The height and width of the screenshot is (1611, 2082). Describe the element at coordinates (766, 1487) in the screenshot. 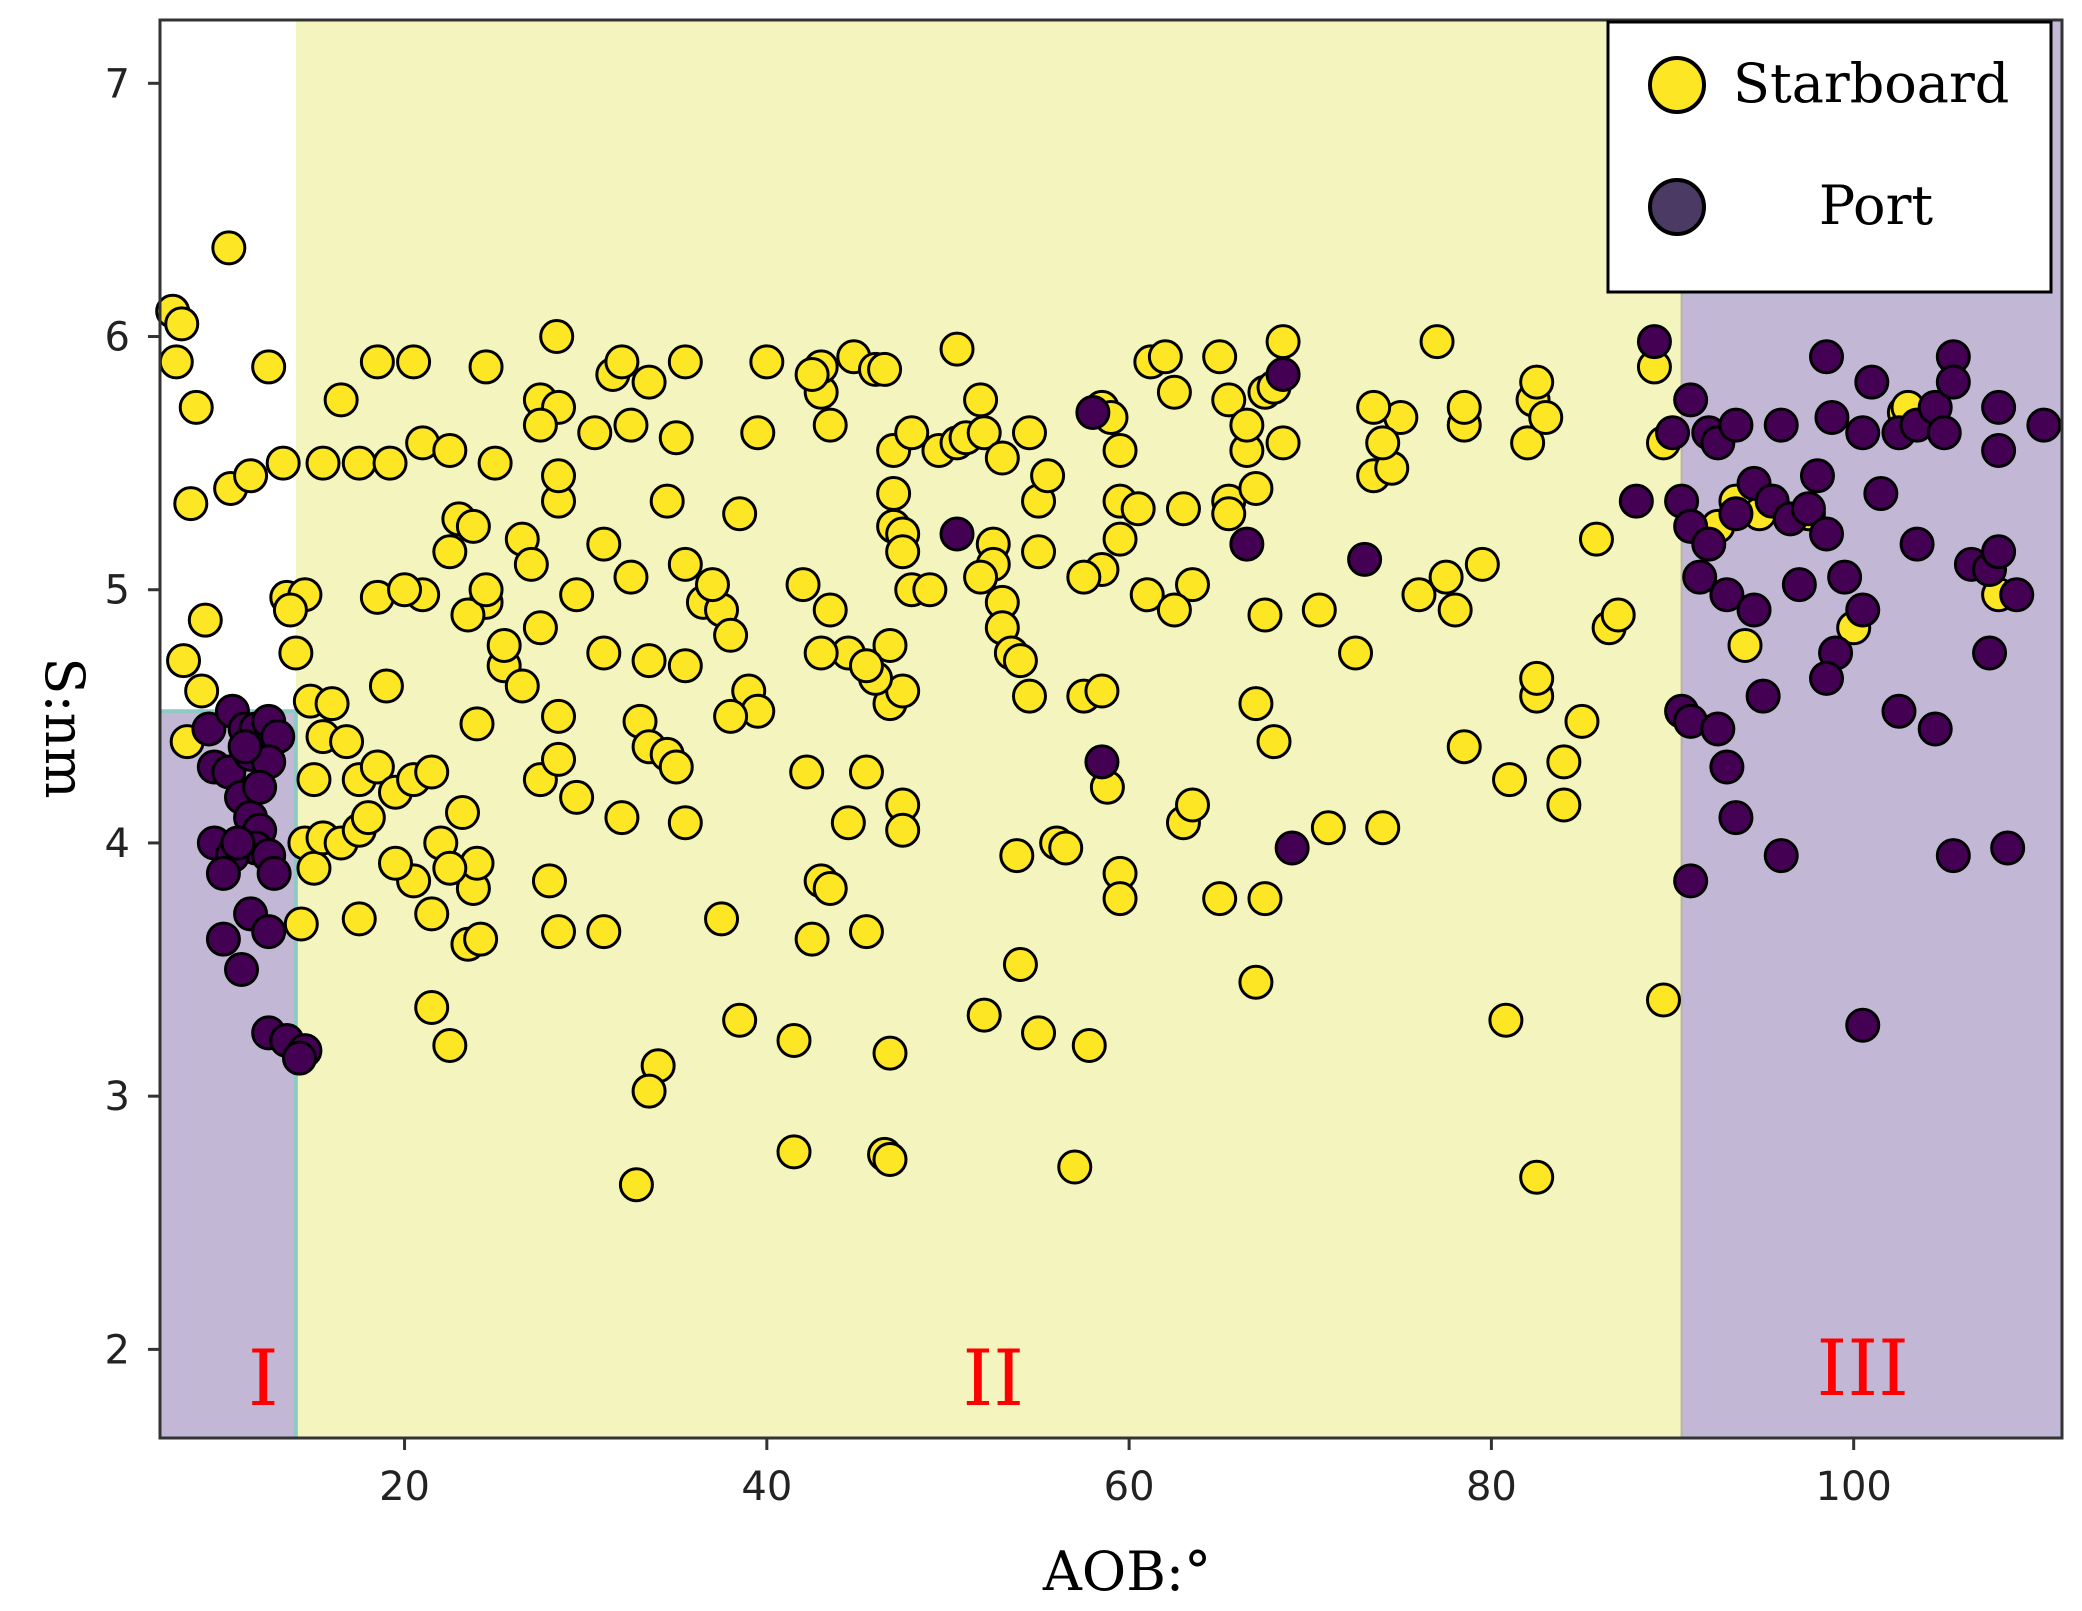

I see `x-tick-label: 40` at that location.